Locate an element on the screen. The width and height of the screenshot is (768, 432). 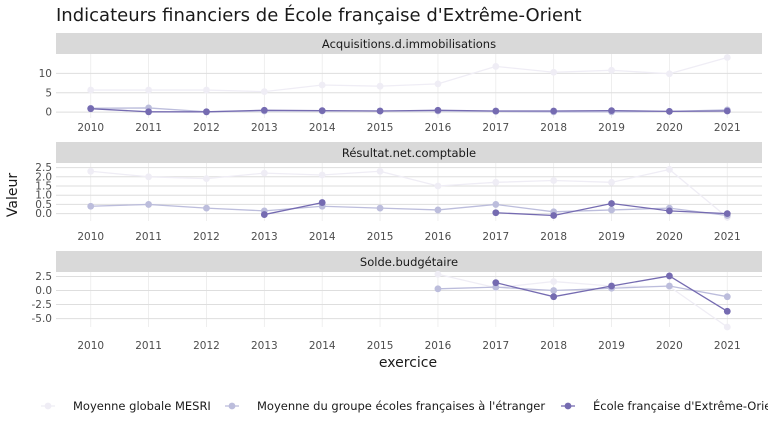
legend-item: Moyenne globale MESRI is located at coordinates (126, 406).